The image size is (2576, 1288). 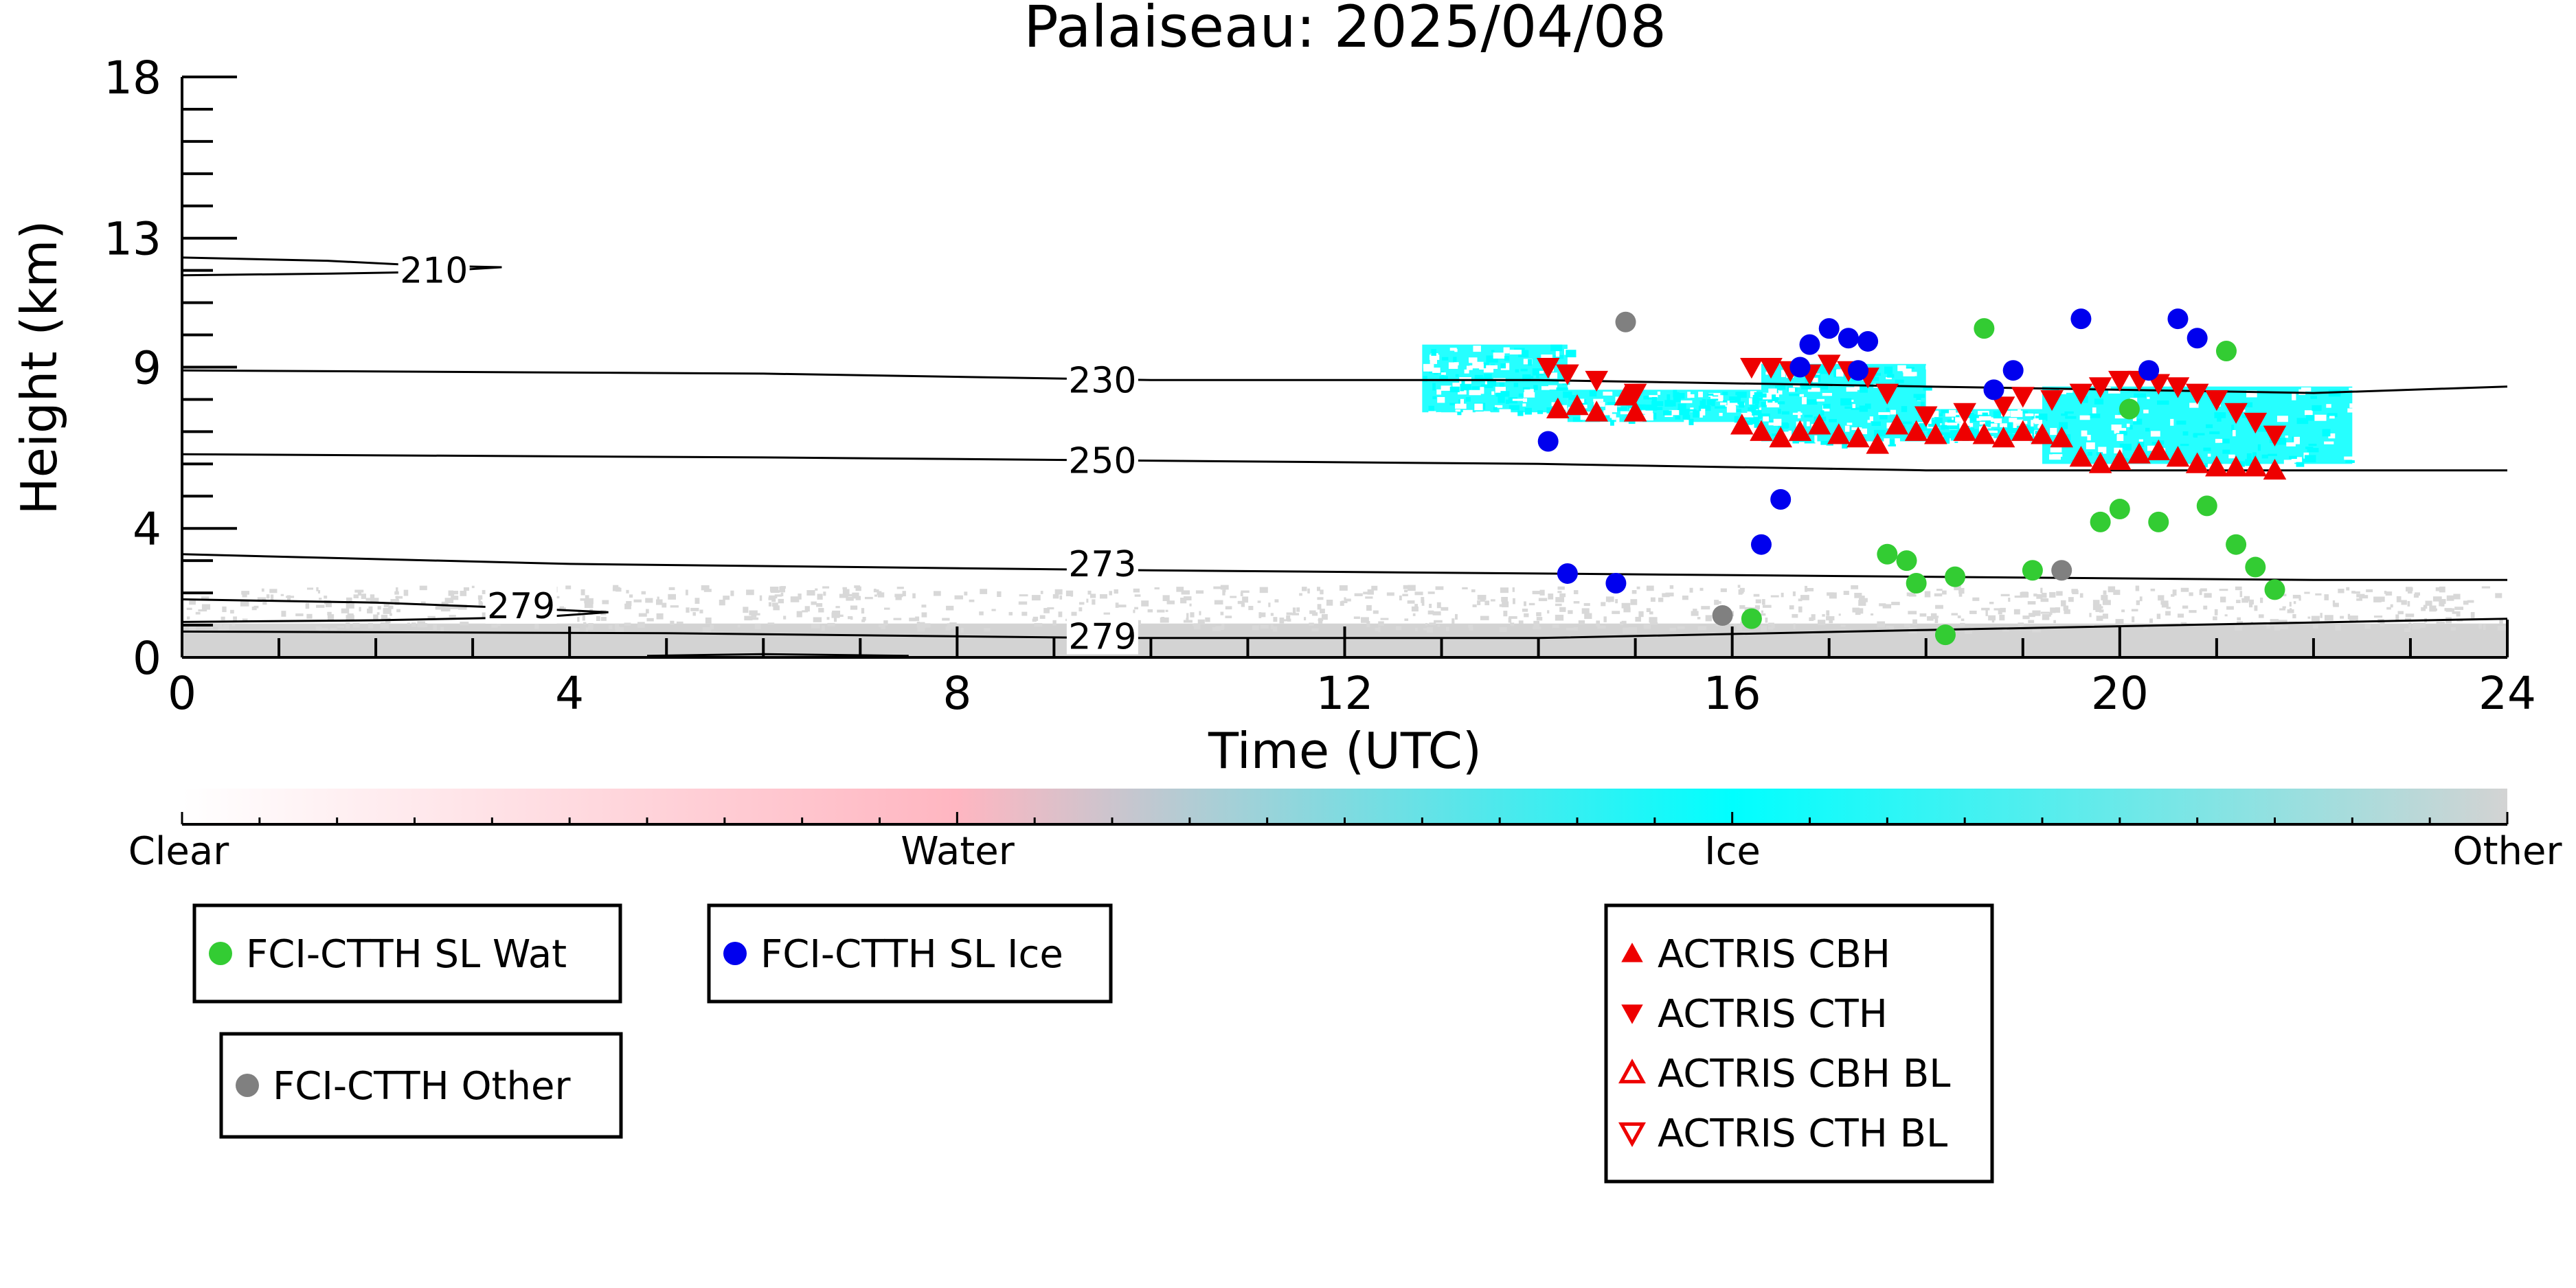 I want to click on fci-ctth-sl-wat-marker, so click(x=2158, y=521).